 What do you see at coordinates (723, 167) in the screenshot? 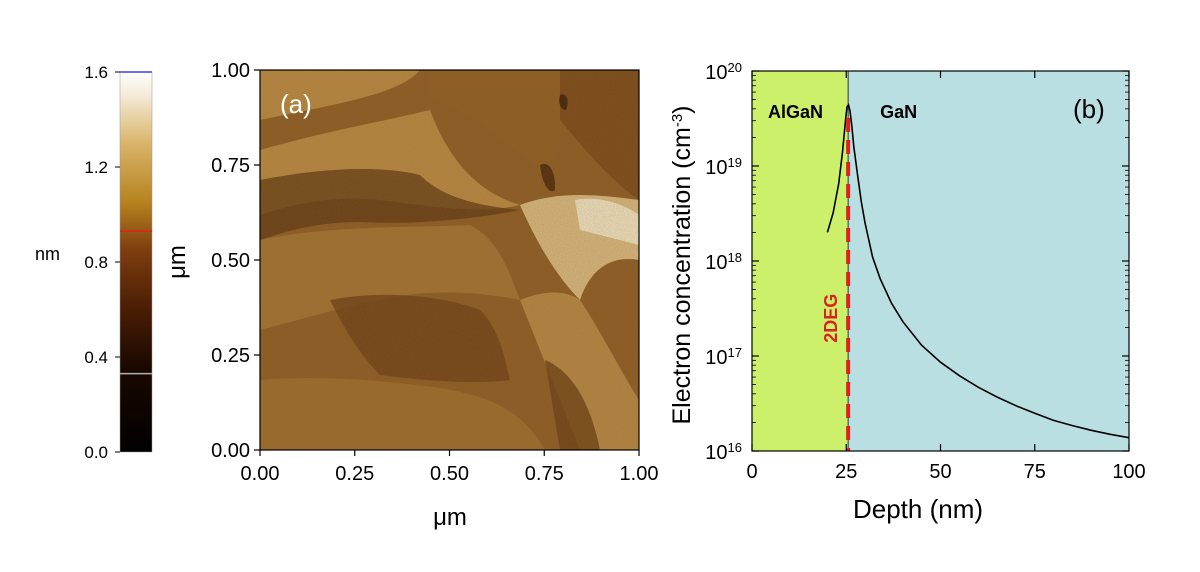
I see `y-tick-label: 1019` at bounding box center [723, 167].